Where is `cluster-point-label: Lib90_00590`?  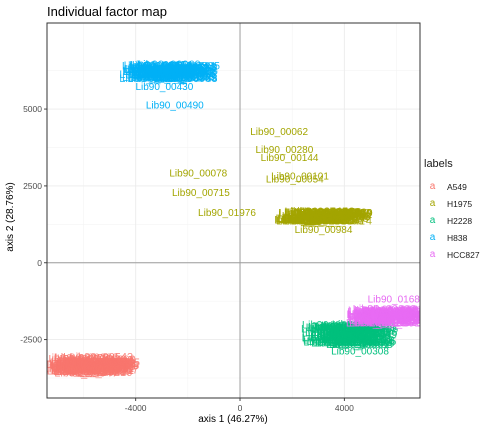
cluster-point-label: Lib90_00590 is located at coordinates (184, 69).